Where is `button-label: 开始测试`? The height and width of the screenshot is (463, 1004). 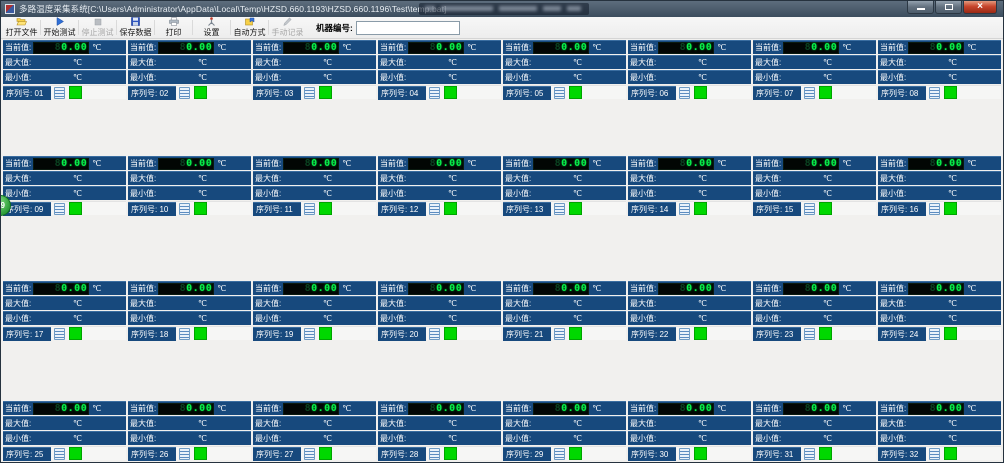
button-label: 开始测试 is located at coordinates (59, 32).